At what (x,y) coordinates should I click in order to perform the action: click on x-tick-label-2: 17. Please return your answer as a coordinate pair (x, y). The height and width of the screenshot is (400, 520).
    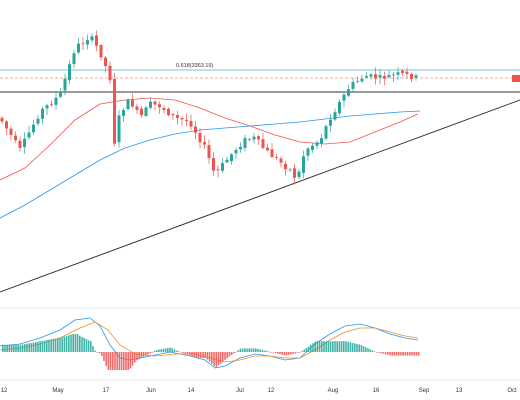
    Looking at the image, I should click on (106, 391).